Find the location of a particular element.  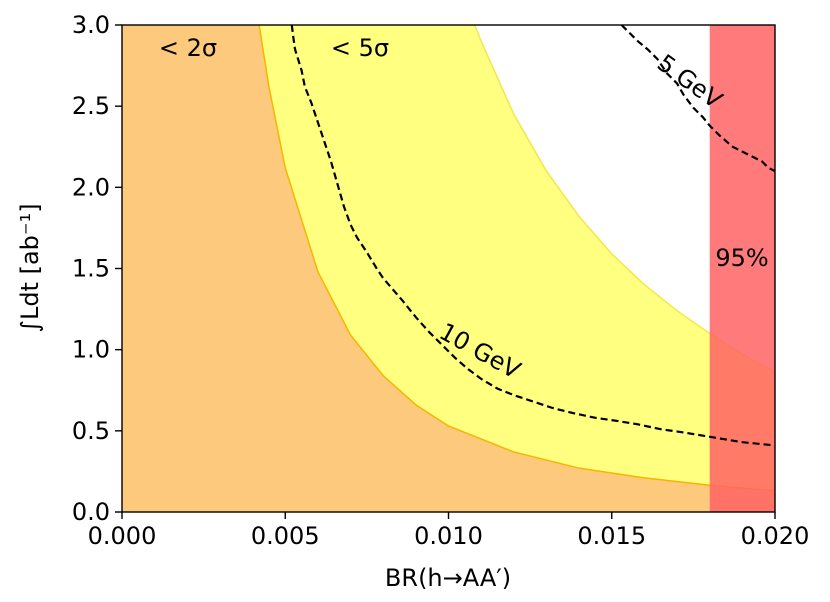

x-axis-label: BR(h→AA′) is located at coordinates (448, 578).